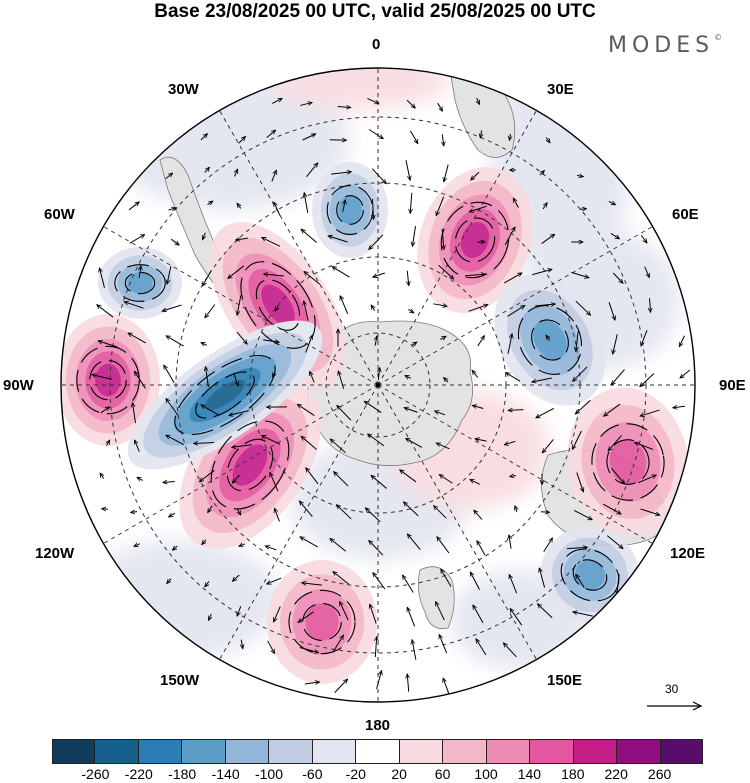 The image size is (750, 783). What do you see at coordinates (55, 553) in the screenshot?
I see `lon-label-120w: 120W` at bounding box center [55, 553].